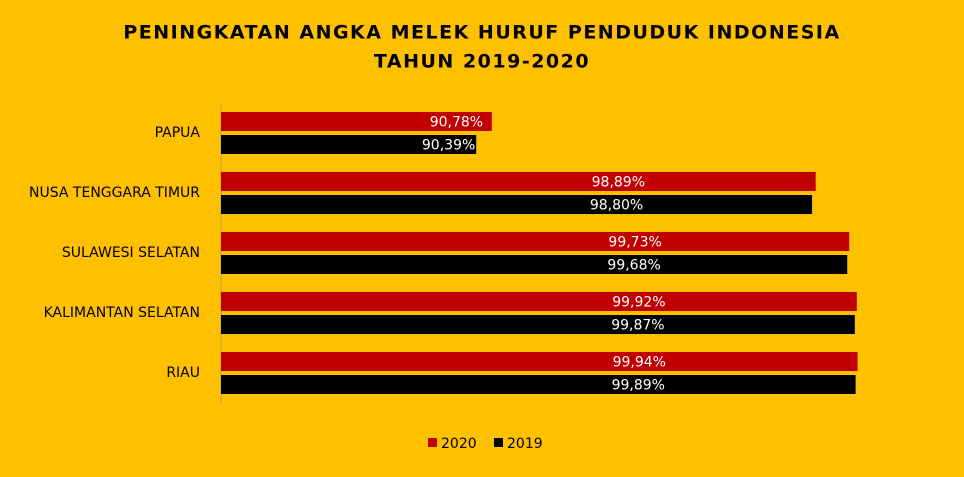 The image size is (964, 477). Describe the element at coordinates (638, 386) in the screenshot. I see `value-label: 99,89%` at that location.